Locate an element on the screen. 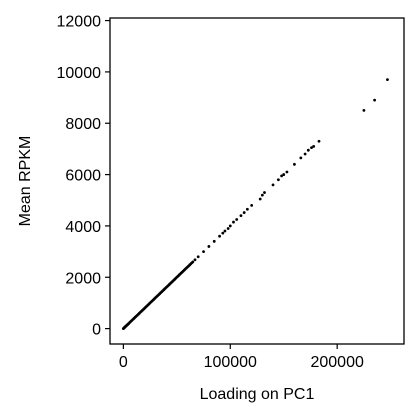 The width and height of the screenshot is (417, 415). y-axis-label: Mean RPKM is located at coordinates (25, 181).